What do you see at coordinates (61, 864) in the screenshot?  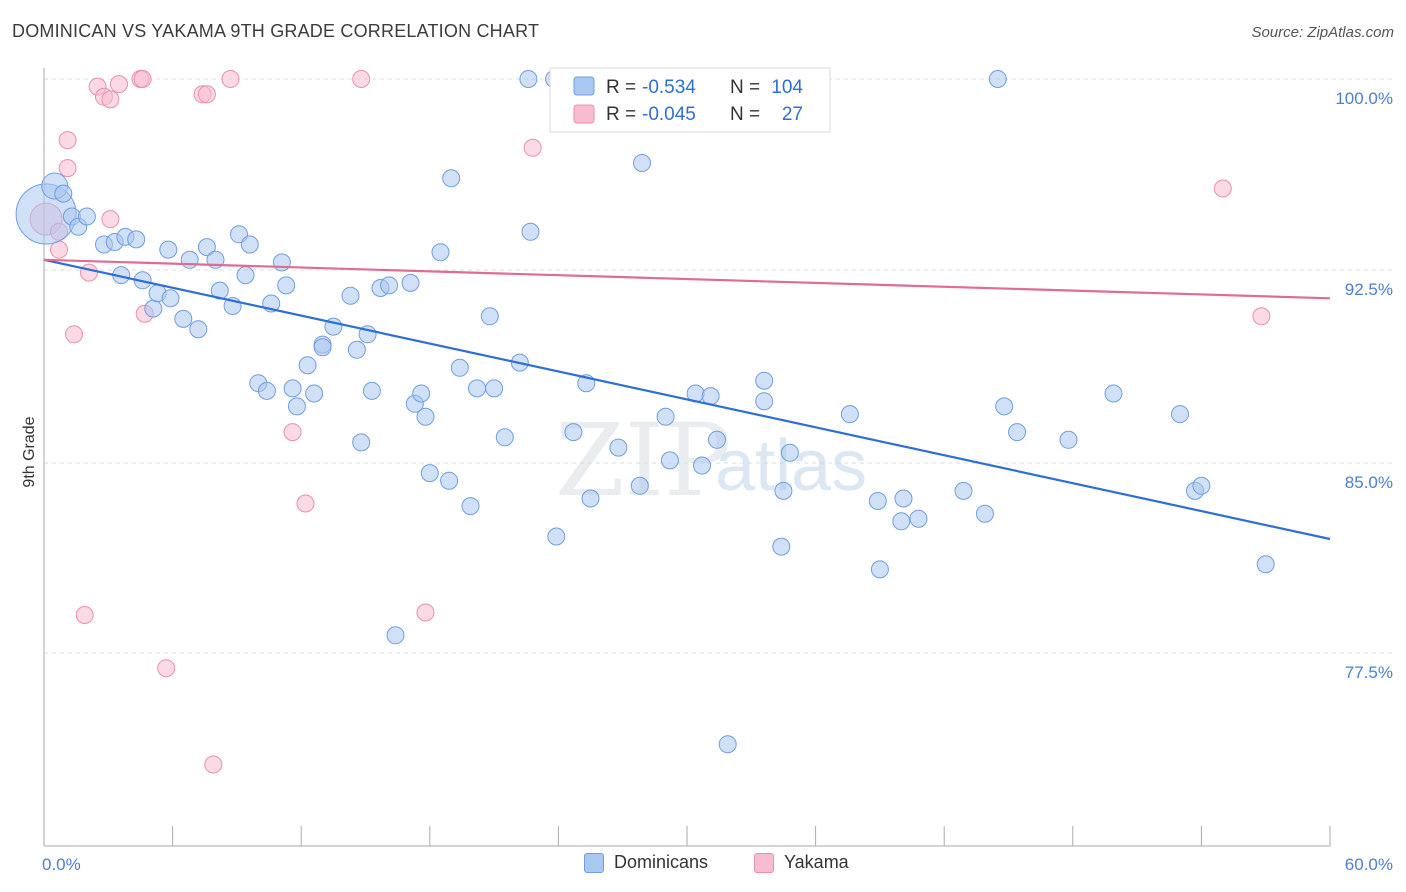 I see `x-tick-label-min: 0.0%` at bounding box center [61, 864].